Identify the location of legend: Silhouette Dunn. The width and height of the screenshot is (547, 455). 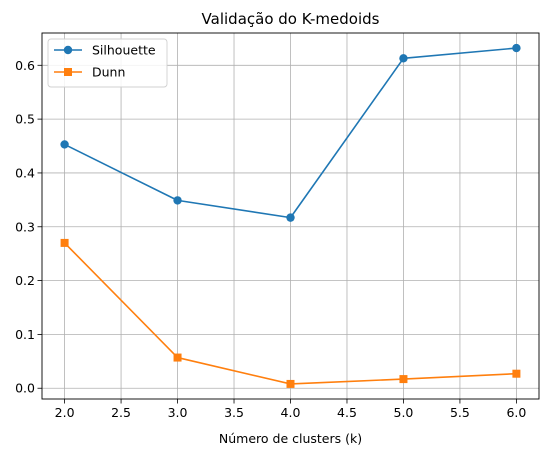
(107, 63).